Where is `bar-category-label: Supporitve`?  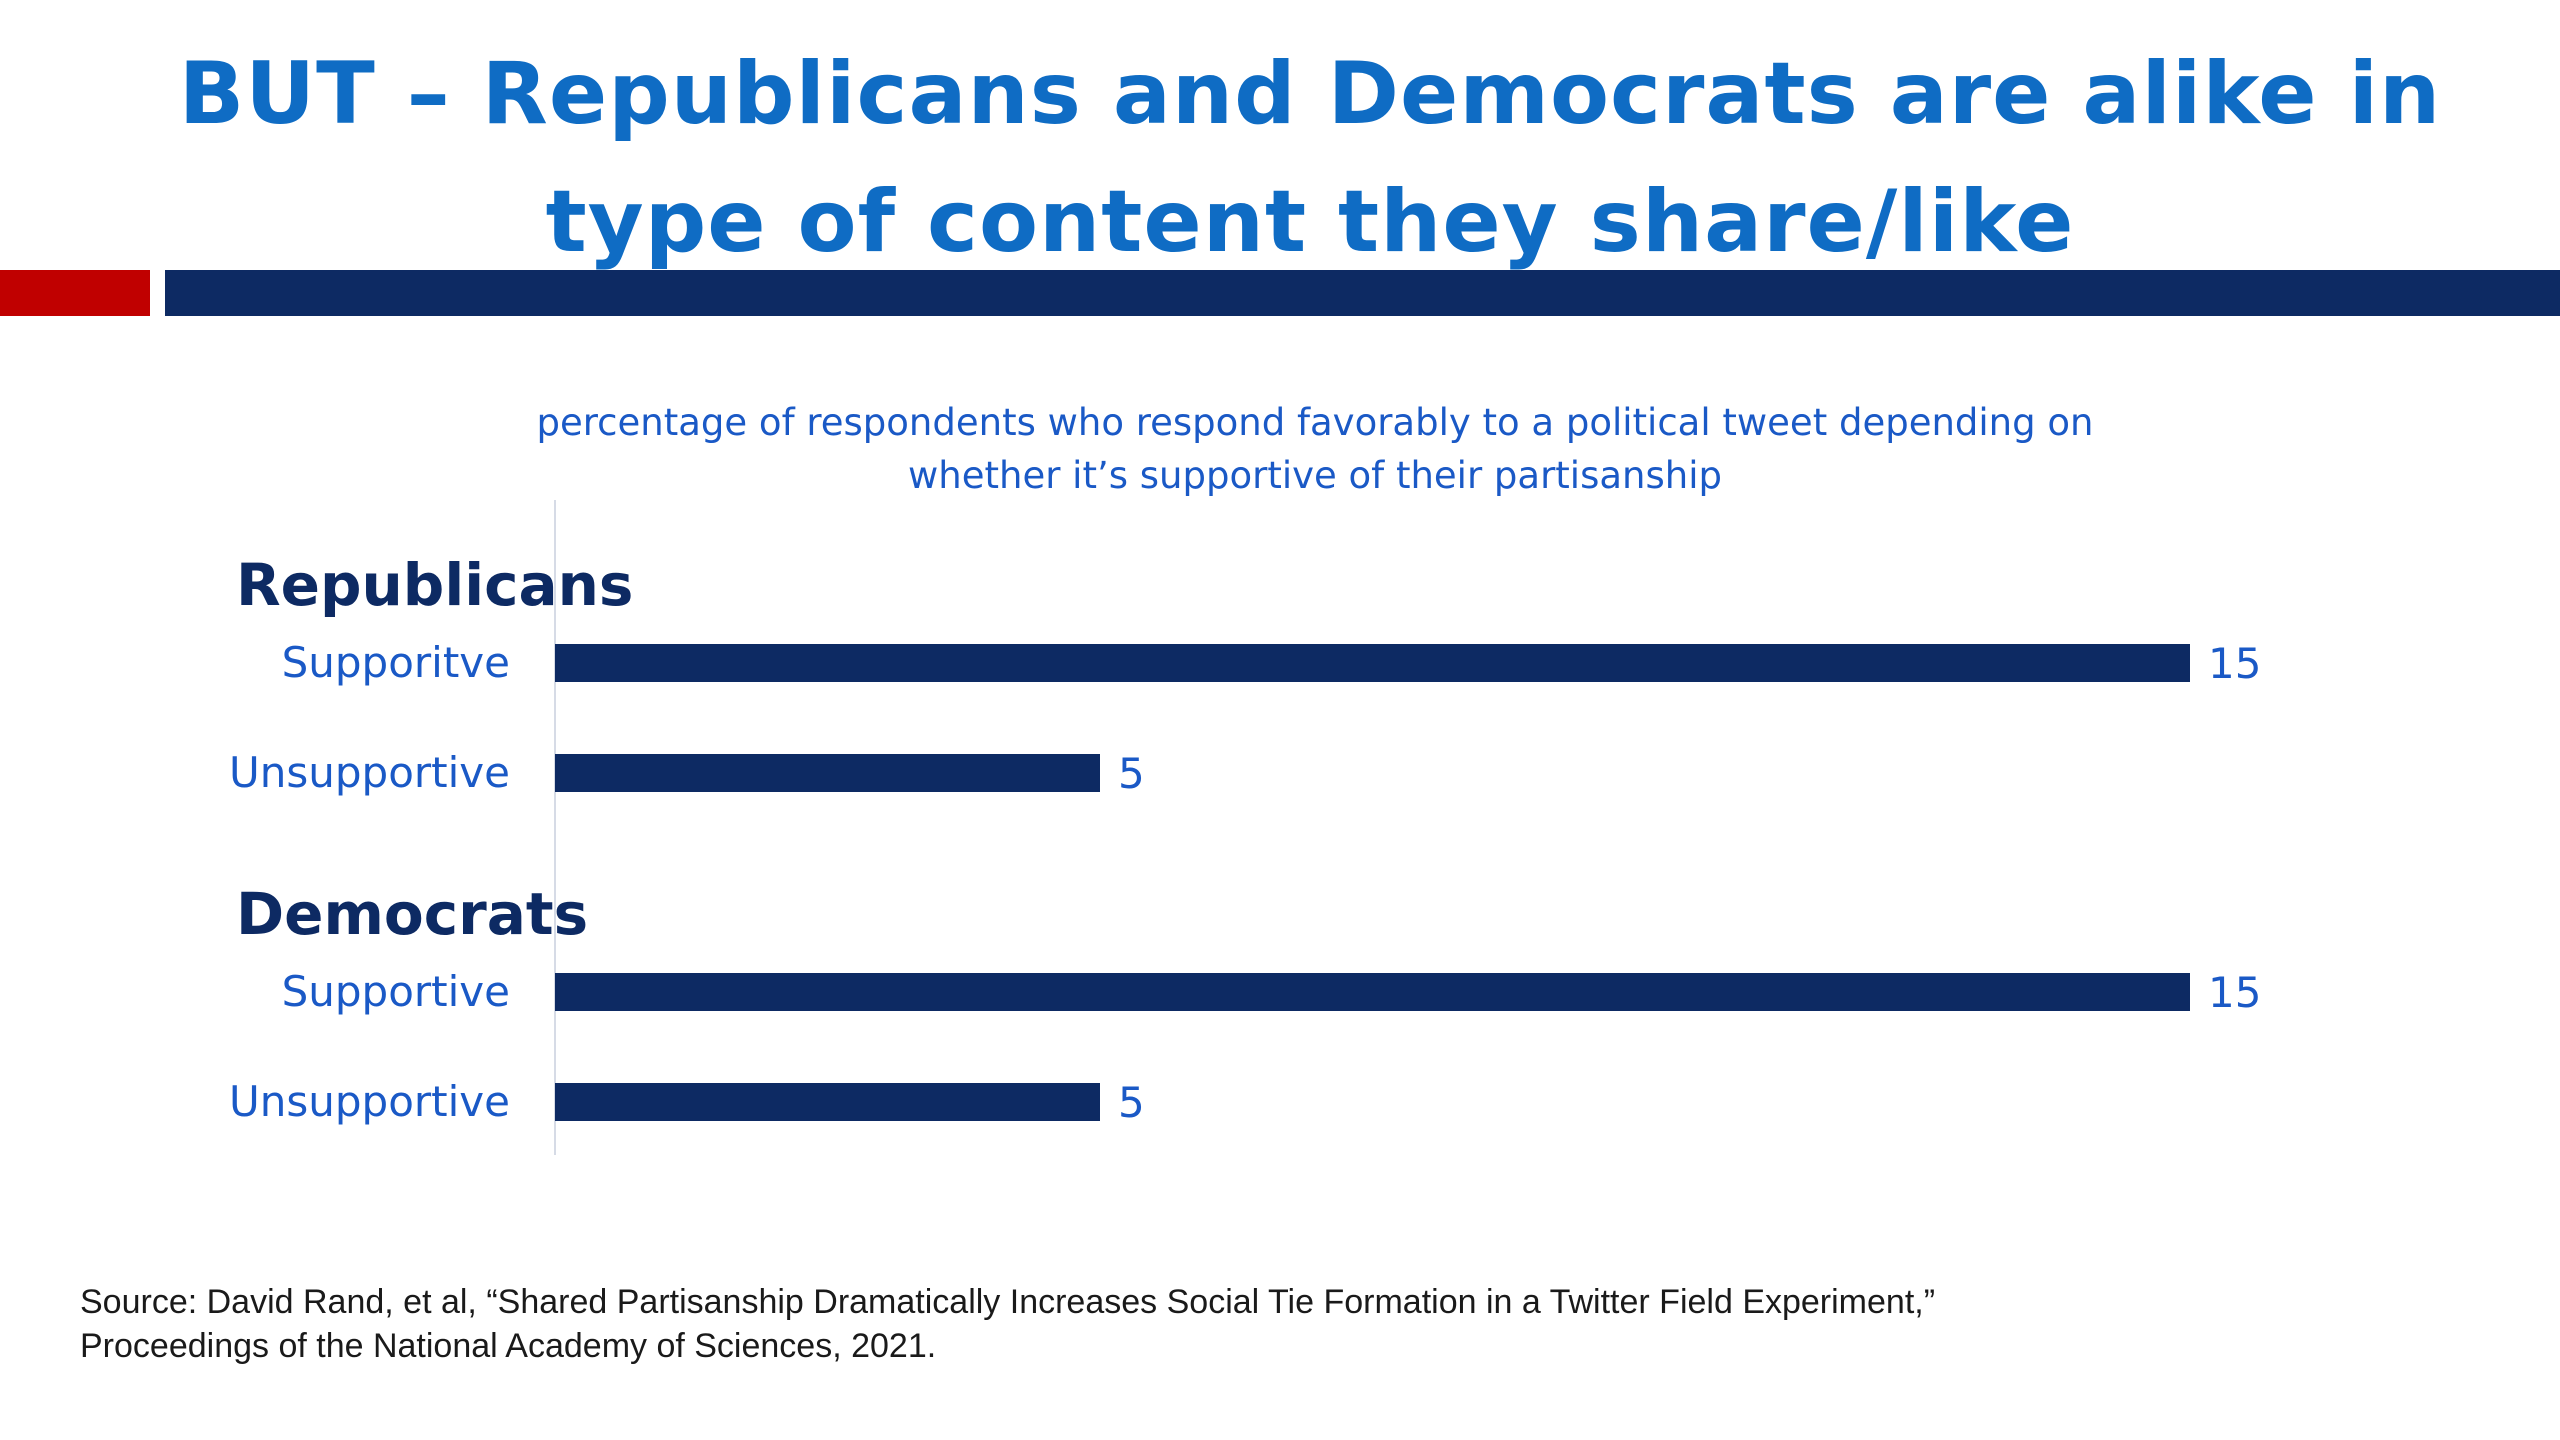 bar-category-label: Supporitve is located at coordinates (396, 662).